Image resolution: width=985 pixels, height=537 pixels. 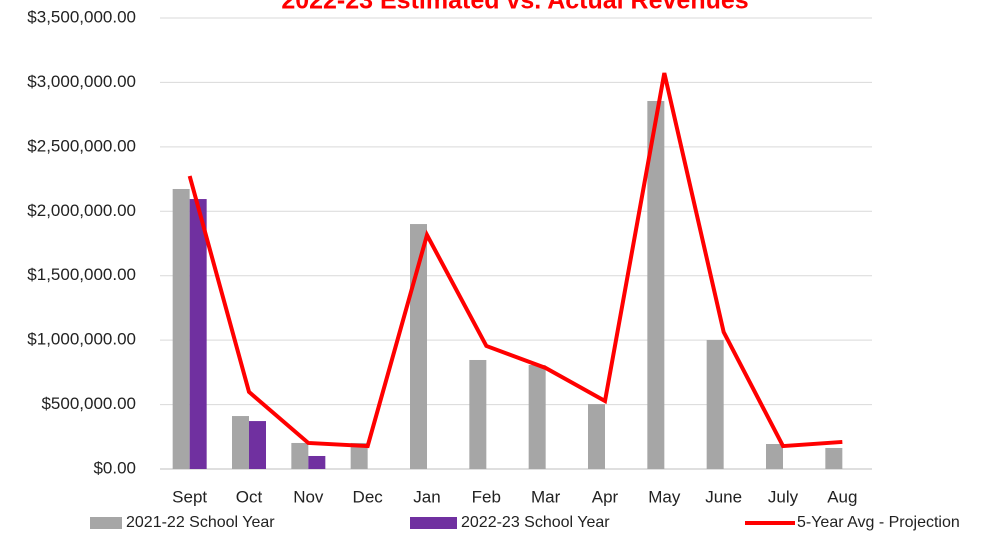 What do you see at coordinates (81, 339) in the screenshot?
I see `y-tick-label: $1,000,000.00` at bounding box center [81, 339].